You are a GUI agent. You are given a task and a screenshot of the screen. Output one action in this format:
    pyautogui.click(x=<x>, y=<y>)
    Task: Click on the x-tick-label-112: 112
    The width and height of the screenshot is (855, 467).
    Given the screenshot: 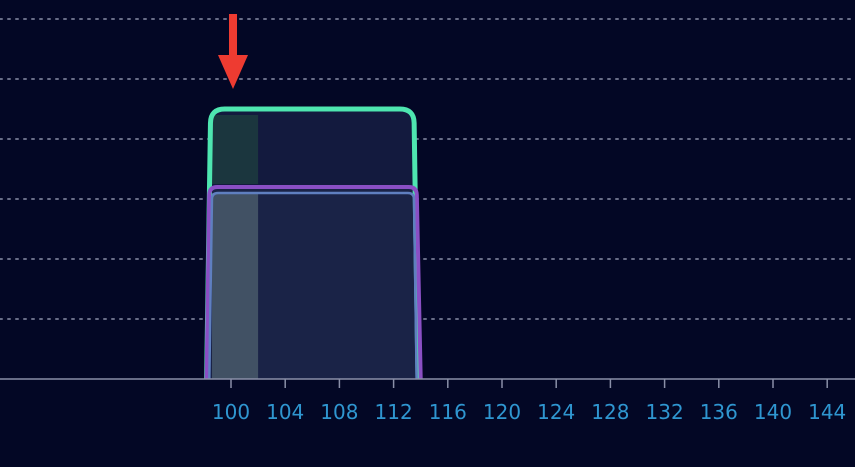 What is the action you would take?
    pyautogui.click(x=394, y=412)
    